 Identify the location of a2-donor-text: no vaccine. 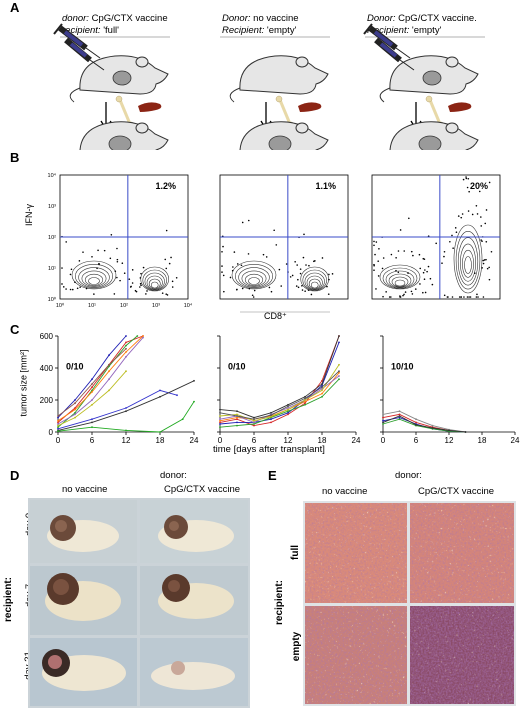
(275, 18).